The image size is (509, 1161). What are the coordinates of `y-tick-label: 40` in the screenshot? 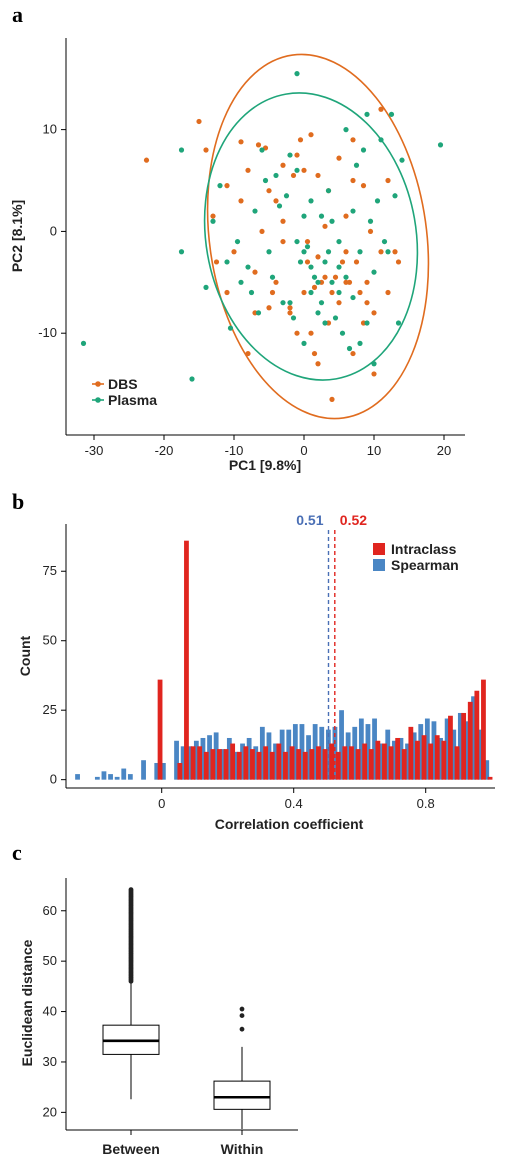 It's located at (50, 1011).